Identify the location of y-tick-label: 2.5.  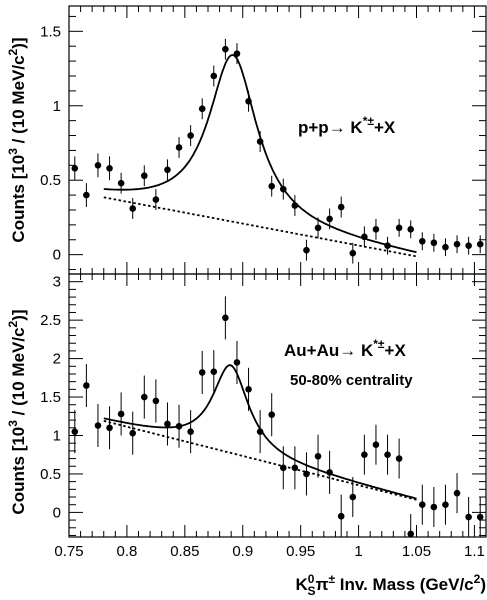
(50, 320).